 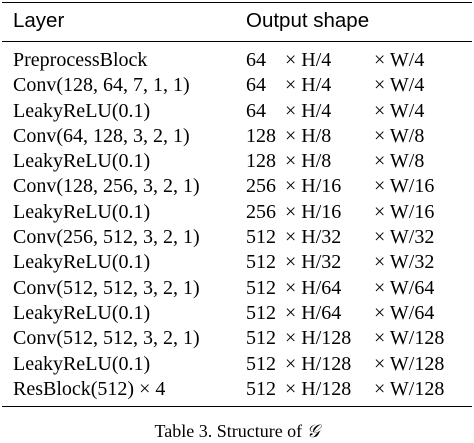 What do you see at coordinates (237, 313) in the screenshot?
I see `table-row: LeakyReLU(0.1) 512 × H/64 × W/64` at bounding box center [237, 313].